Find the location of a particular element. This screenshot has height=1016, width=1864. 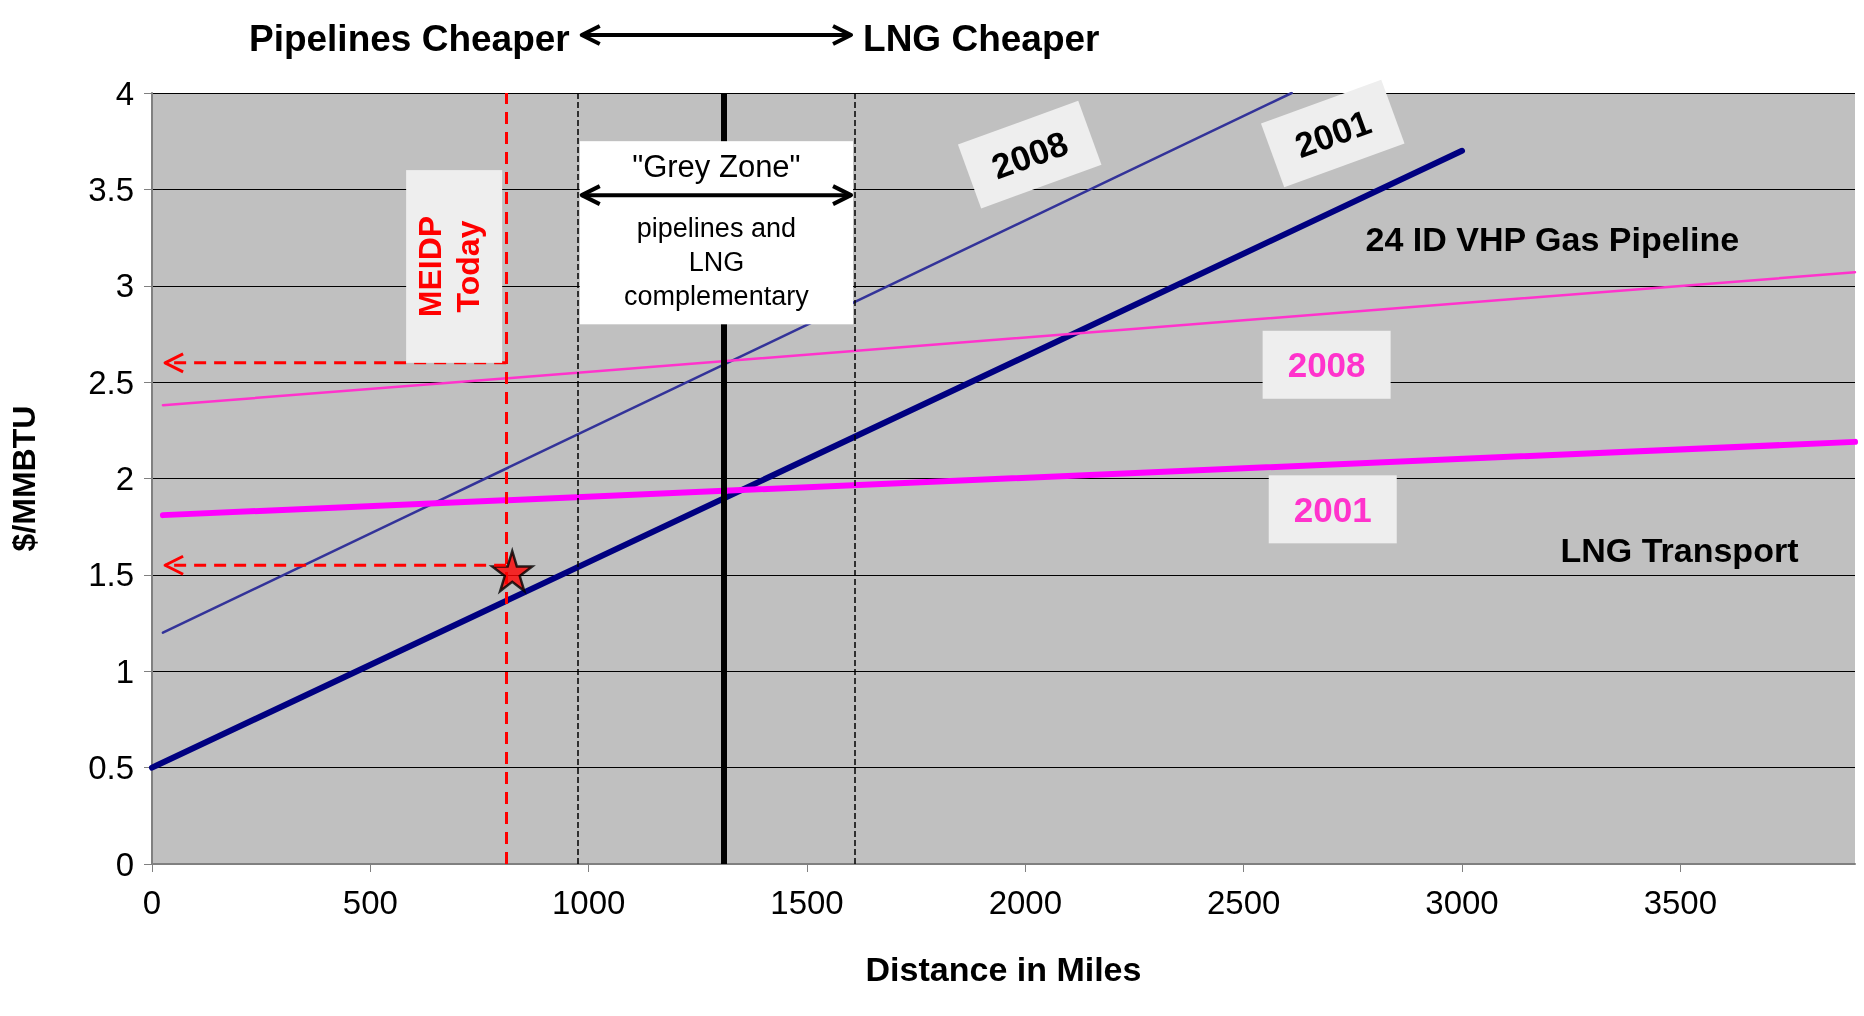

x-tick-label: 3500 is located at coordinates (1680, 902).